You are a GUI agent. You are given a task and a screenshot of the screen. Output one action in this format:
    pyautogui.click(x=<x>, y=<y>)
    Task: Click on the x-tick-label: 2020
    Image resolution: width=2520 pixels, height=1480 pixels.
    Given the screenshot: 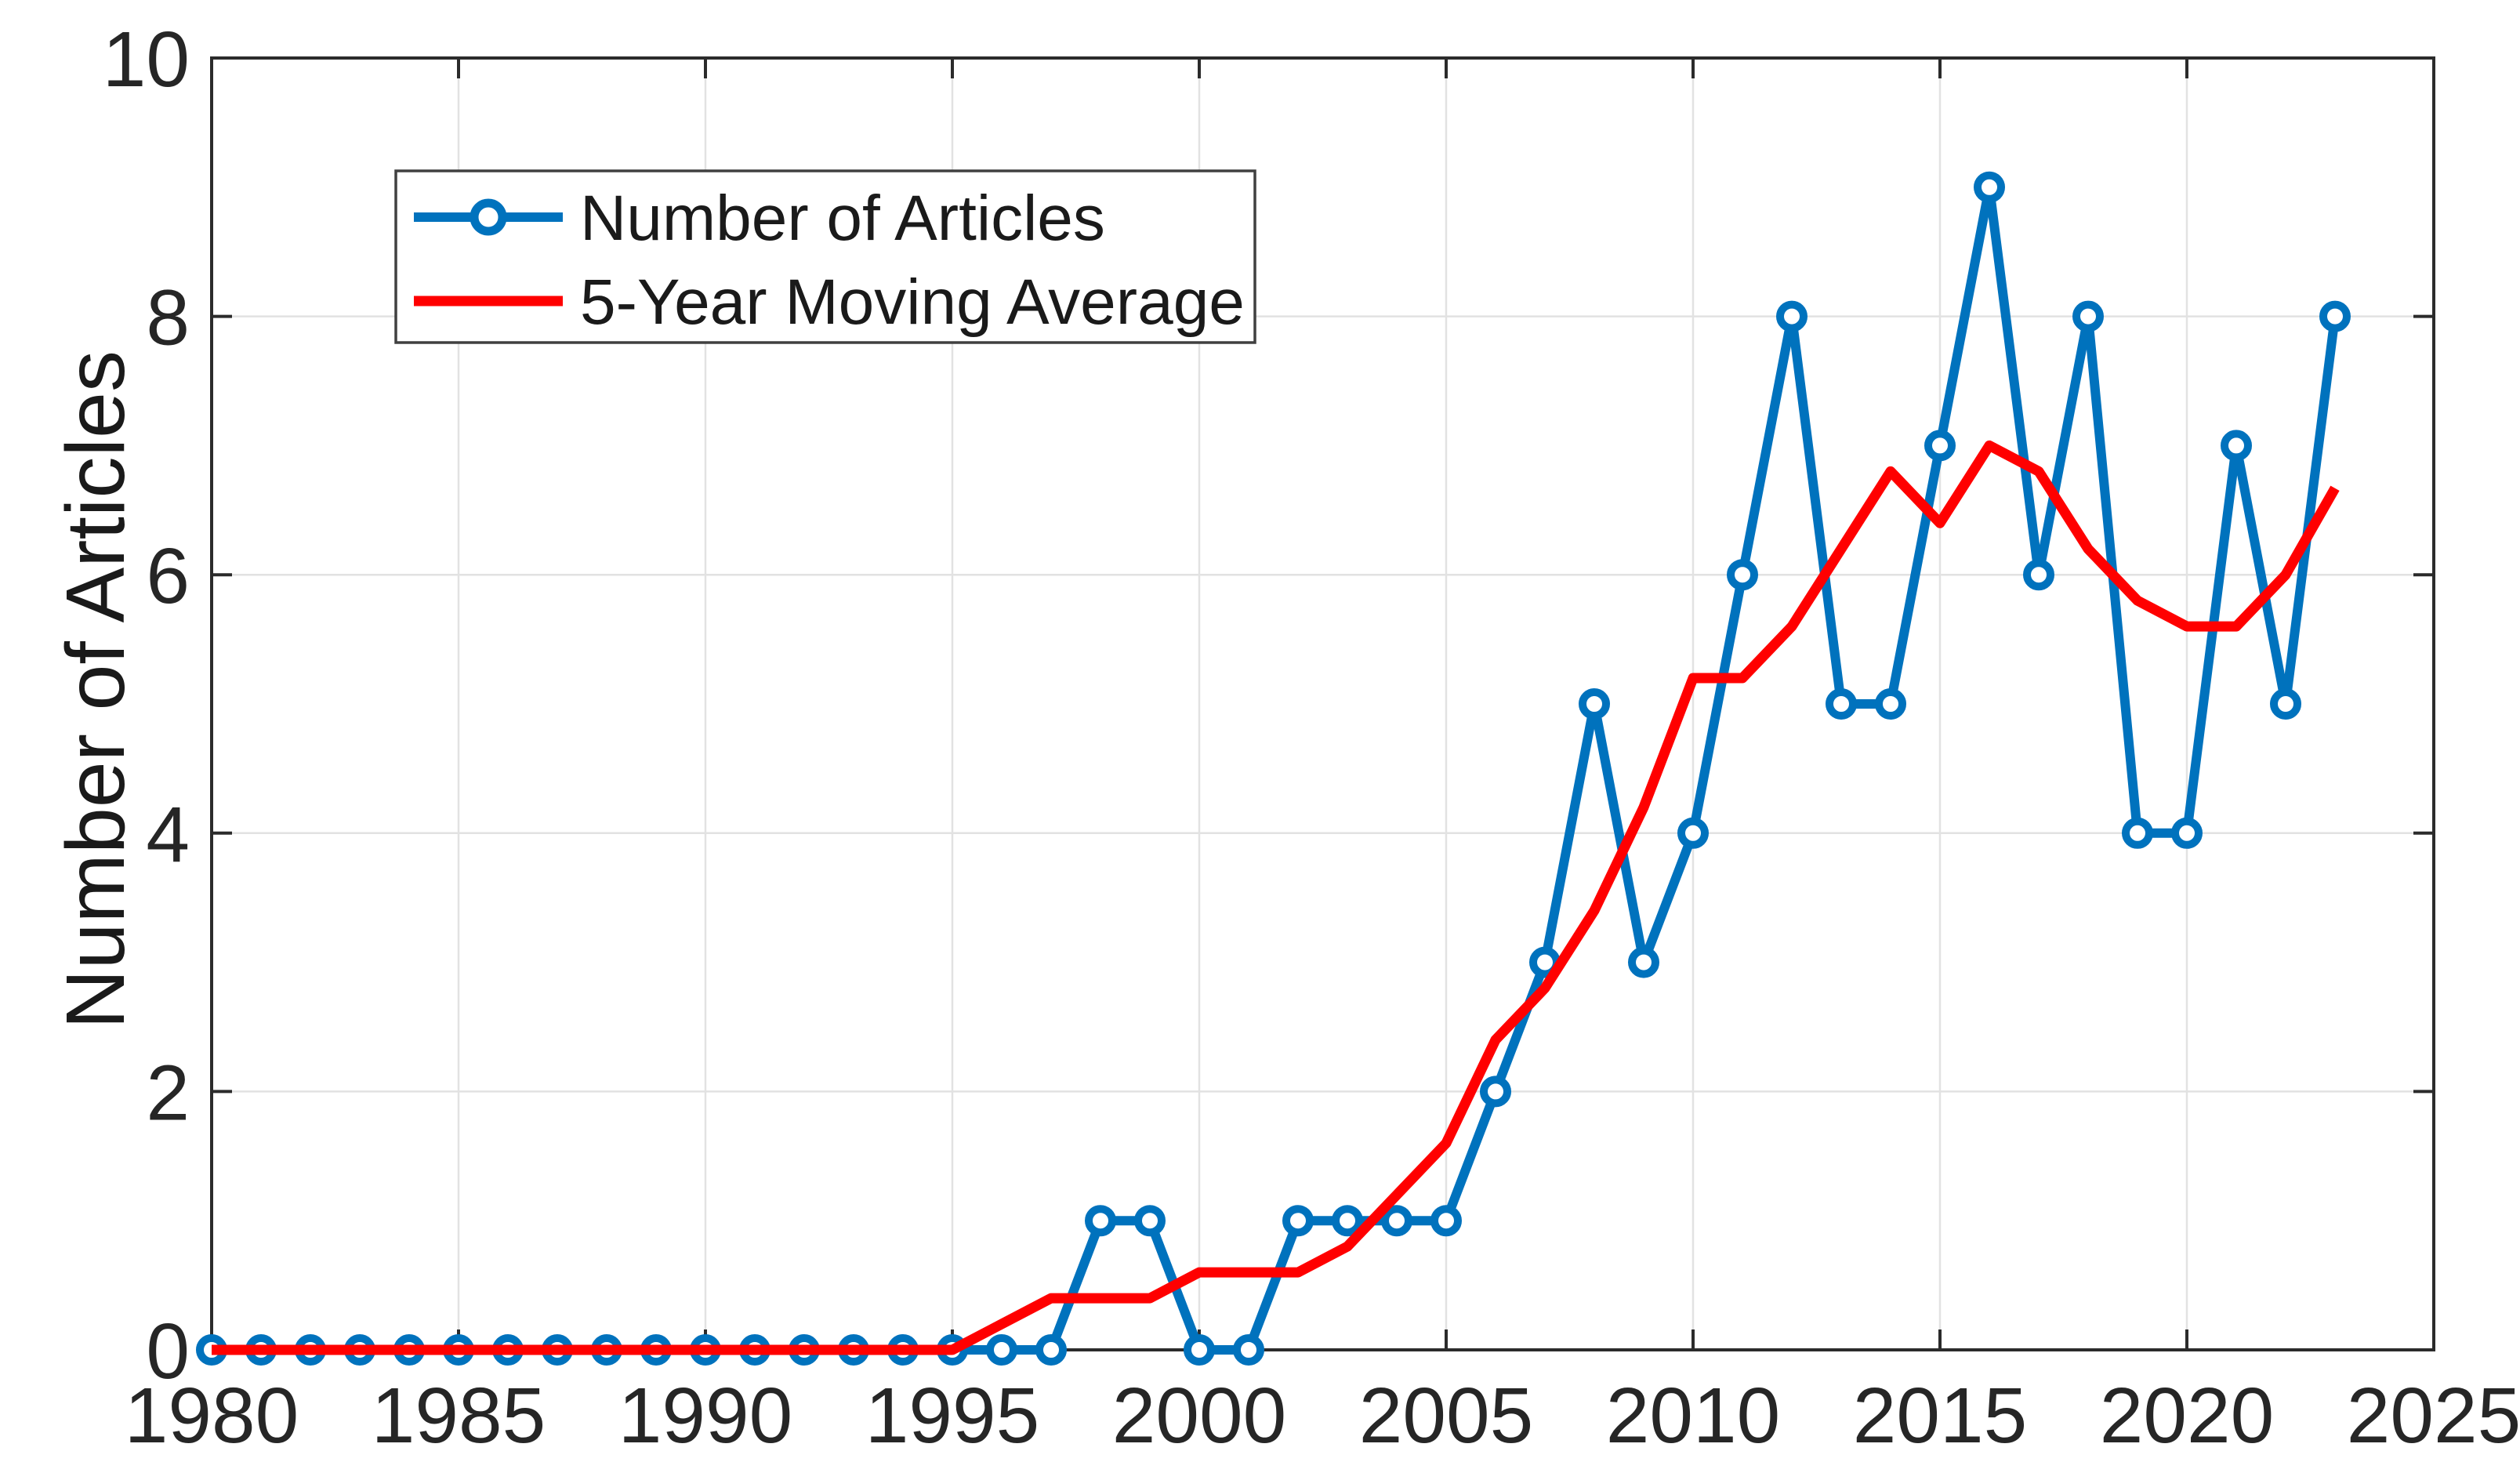 What is the action you would take?
    pyautogui.click(x=2187, y=1416)
    